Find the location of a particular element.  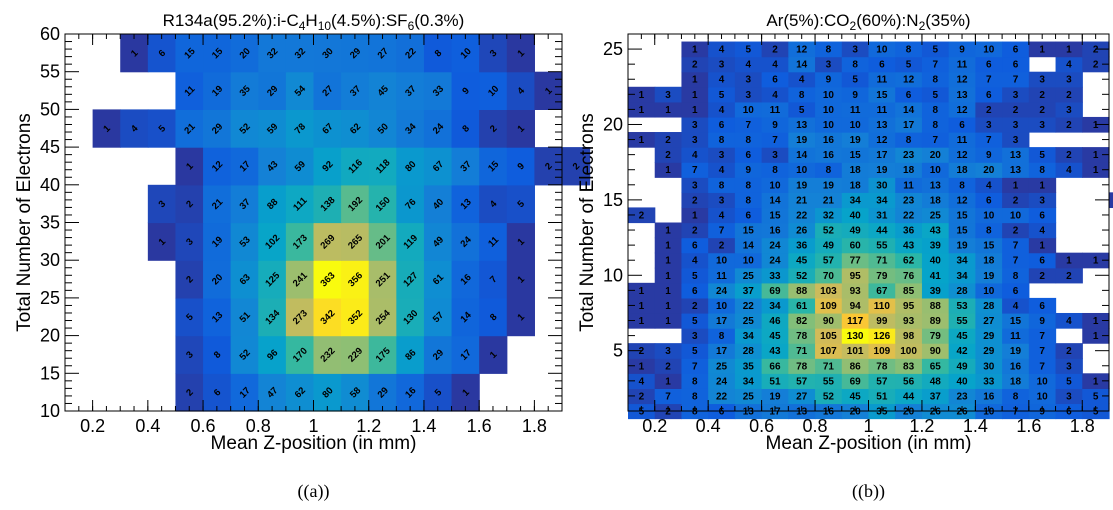

cell-value: 22 is located at coordinates (749, 306).